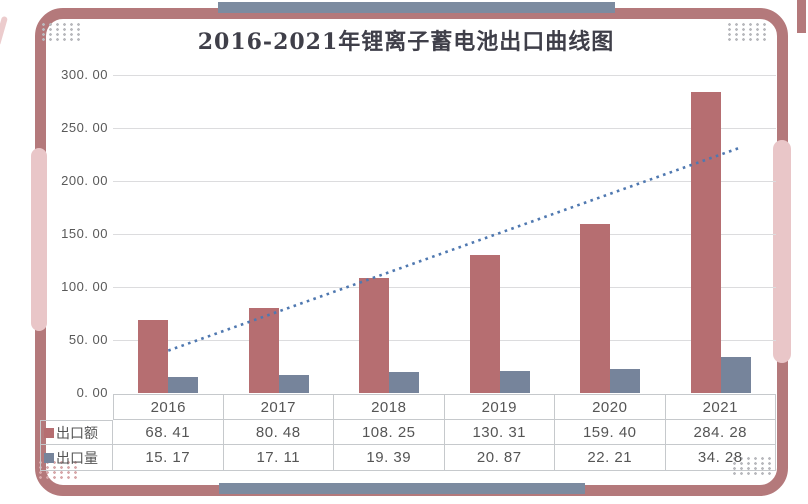 The width and height of the screenshot is (808, 504). I want to click on y-axis-label-50: 50. 00, so click(88, 339).